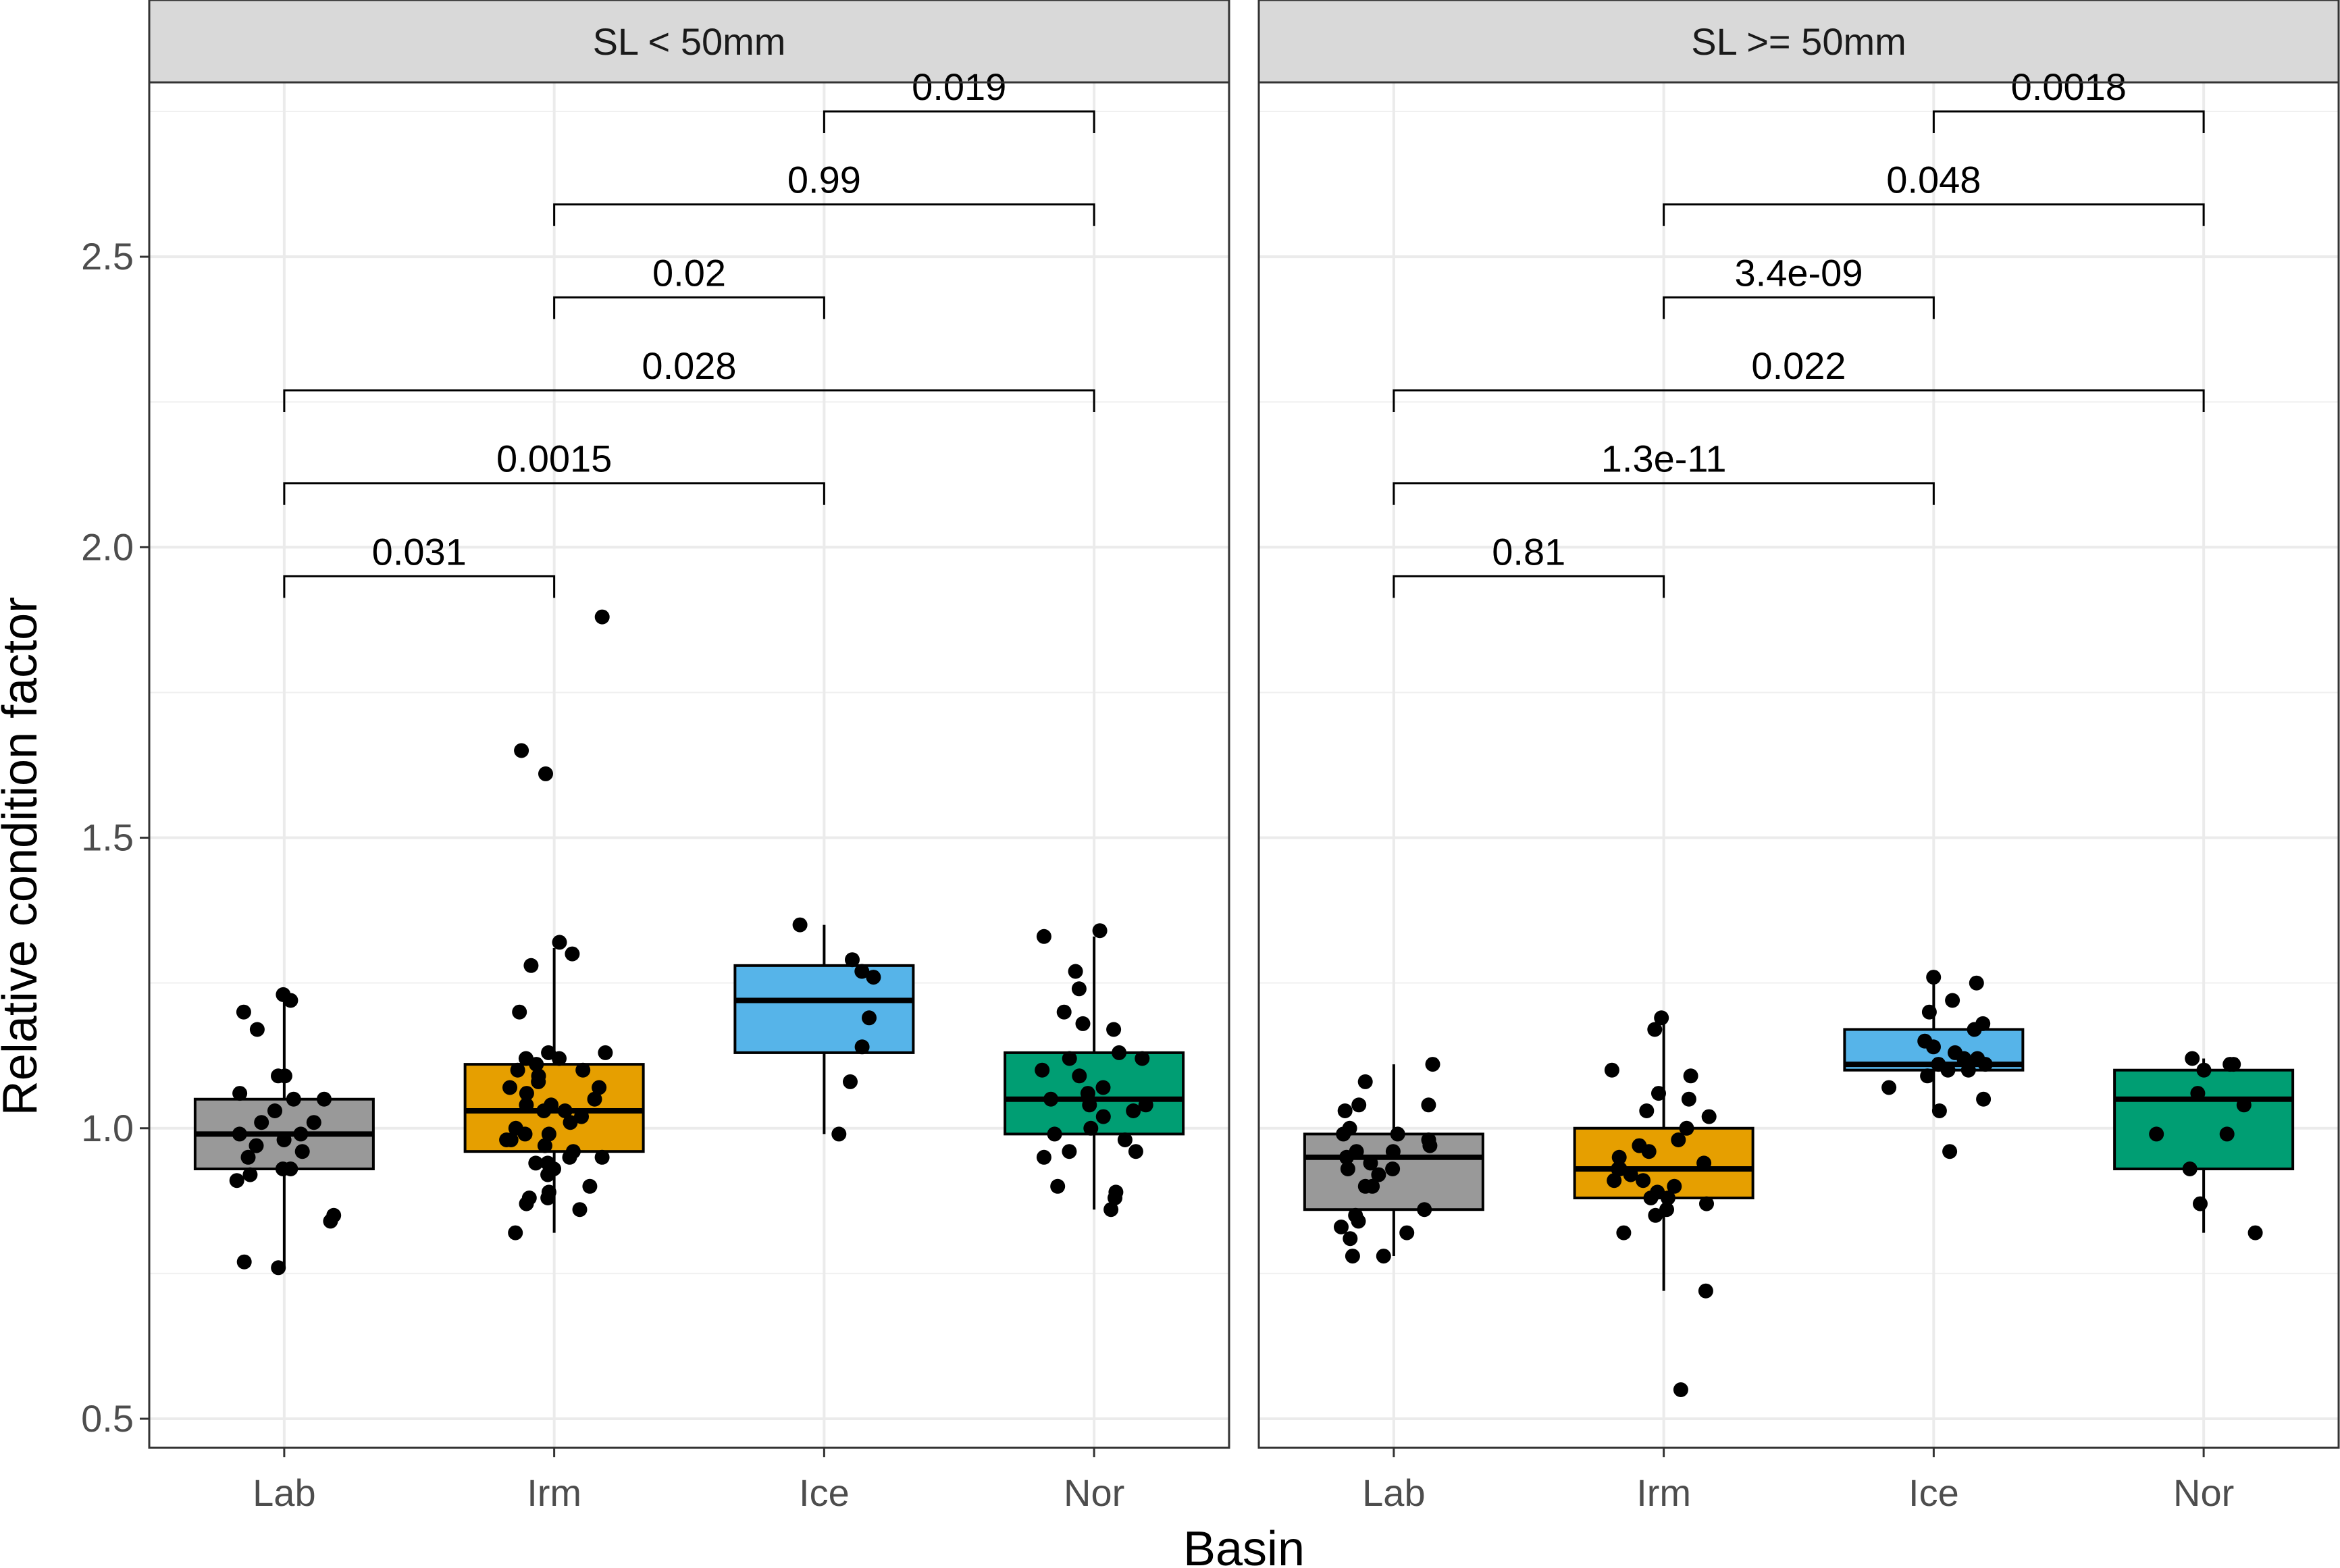 The image size is (2340, 1568). I want to click on comparison-bracket: 0.02, so click(689, 285).